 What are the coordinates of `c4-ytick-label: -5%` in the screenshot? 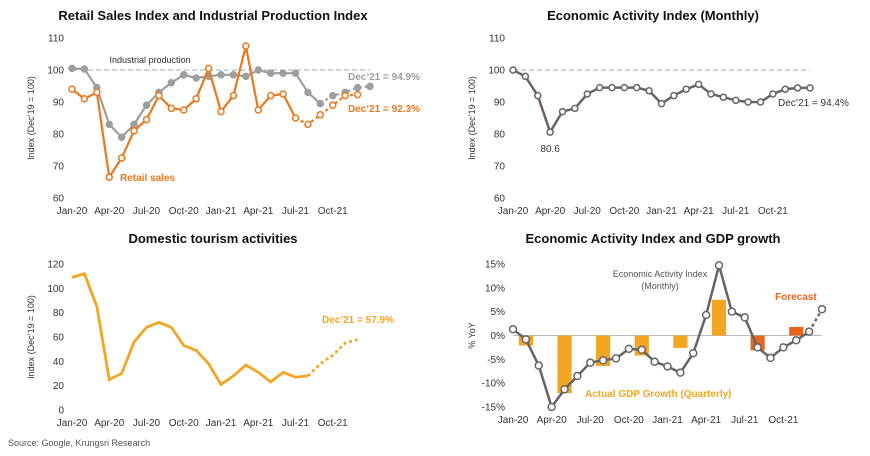 It's located at (496, 360).